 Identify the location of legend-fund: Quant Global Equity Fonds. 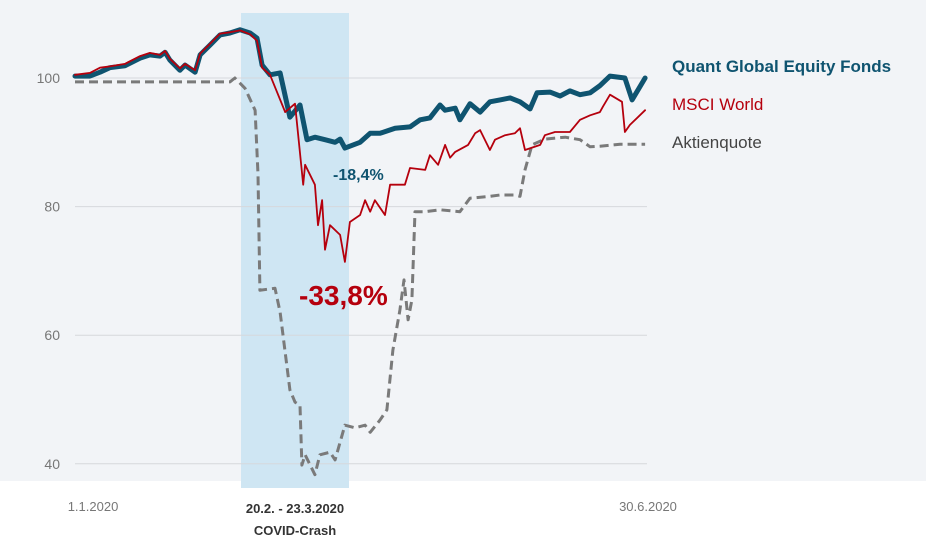
(782, 66).